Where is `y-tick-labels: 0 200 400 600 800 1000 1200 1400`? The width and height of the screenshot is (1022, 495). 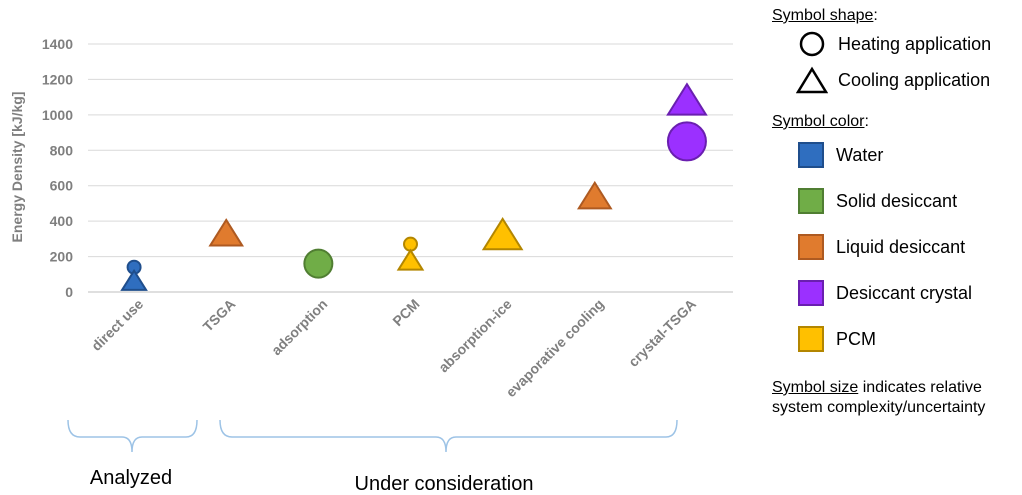
y-tick-labels: 0 200 400 600 800 1000 1200 1400 is located at coordinates (57, 168).